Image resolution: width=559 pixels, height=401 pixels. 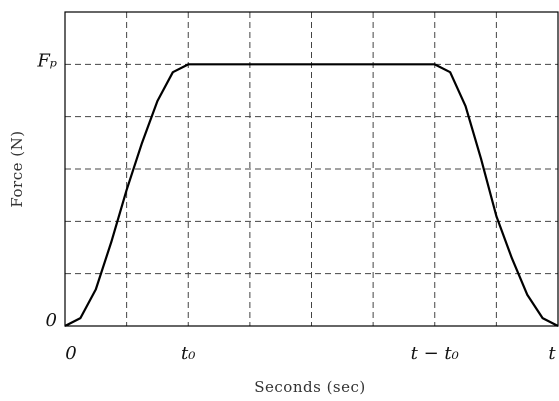 I want to click on x-tick-label: 0, so click(x=70, y=353).